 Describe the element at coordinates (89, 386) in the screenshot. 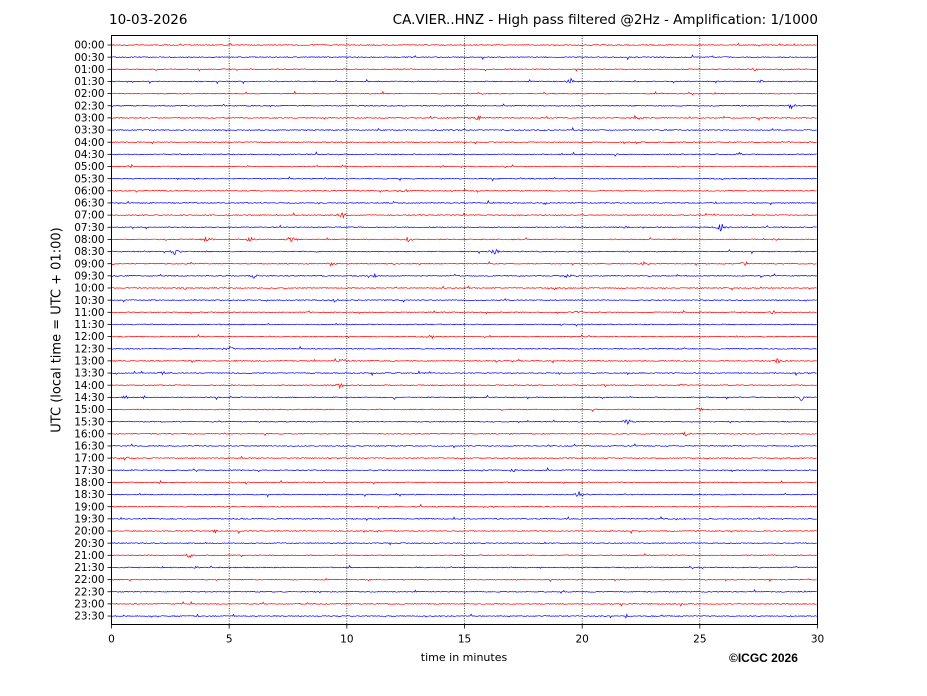

I see `y-tick-label: 14:00` at that location.